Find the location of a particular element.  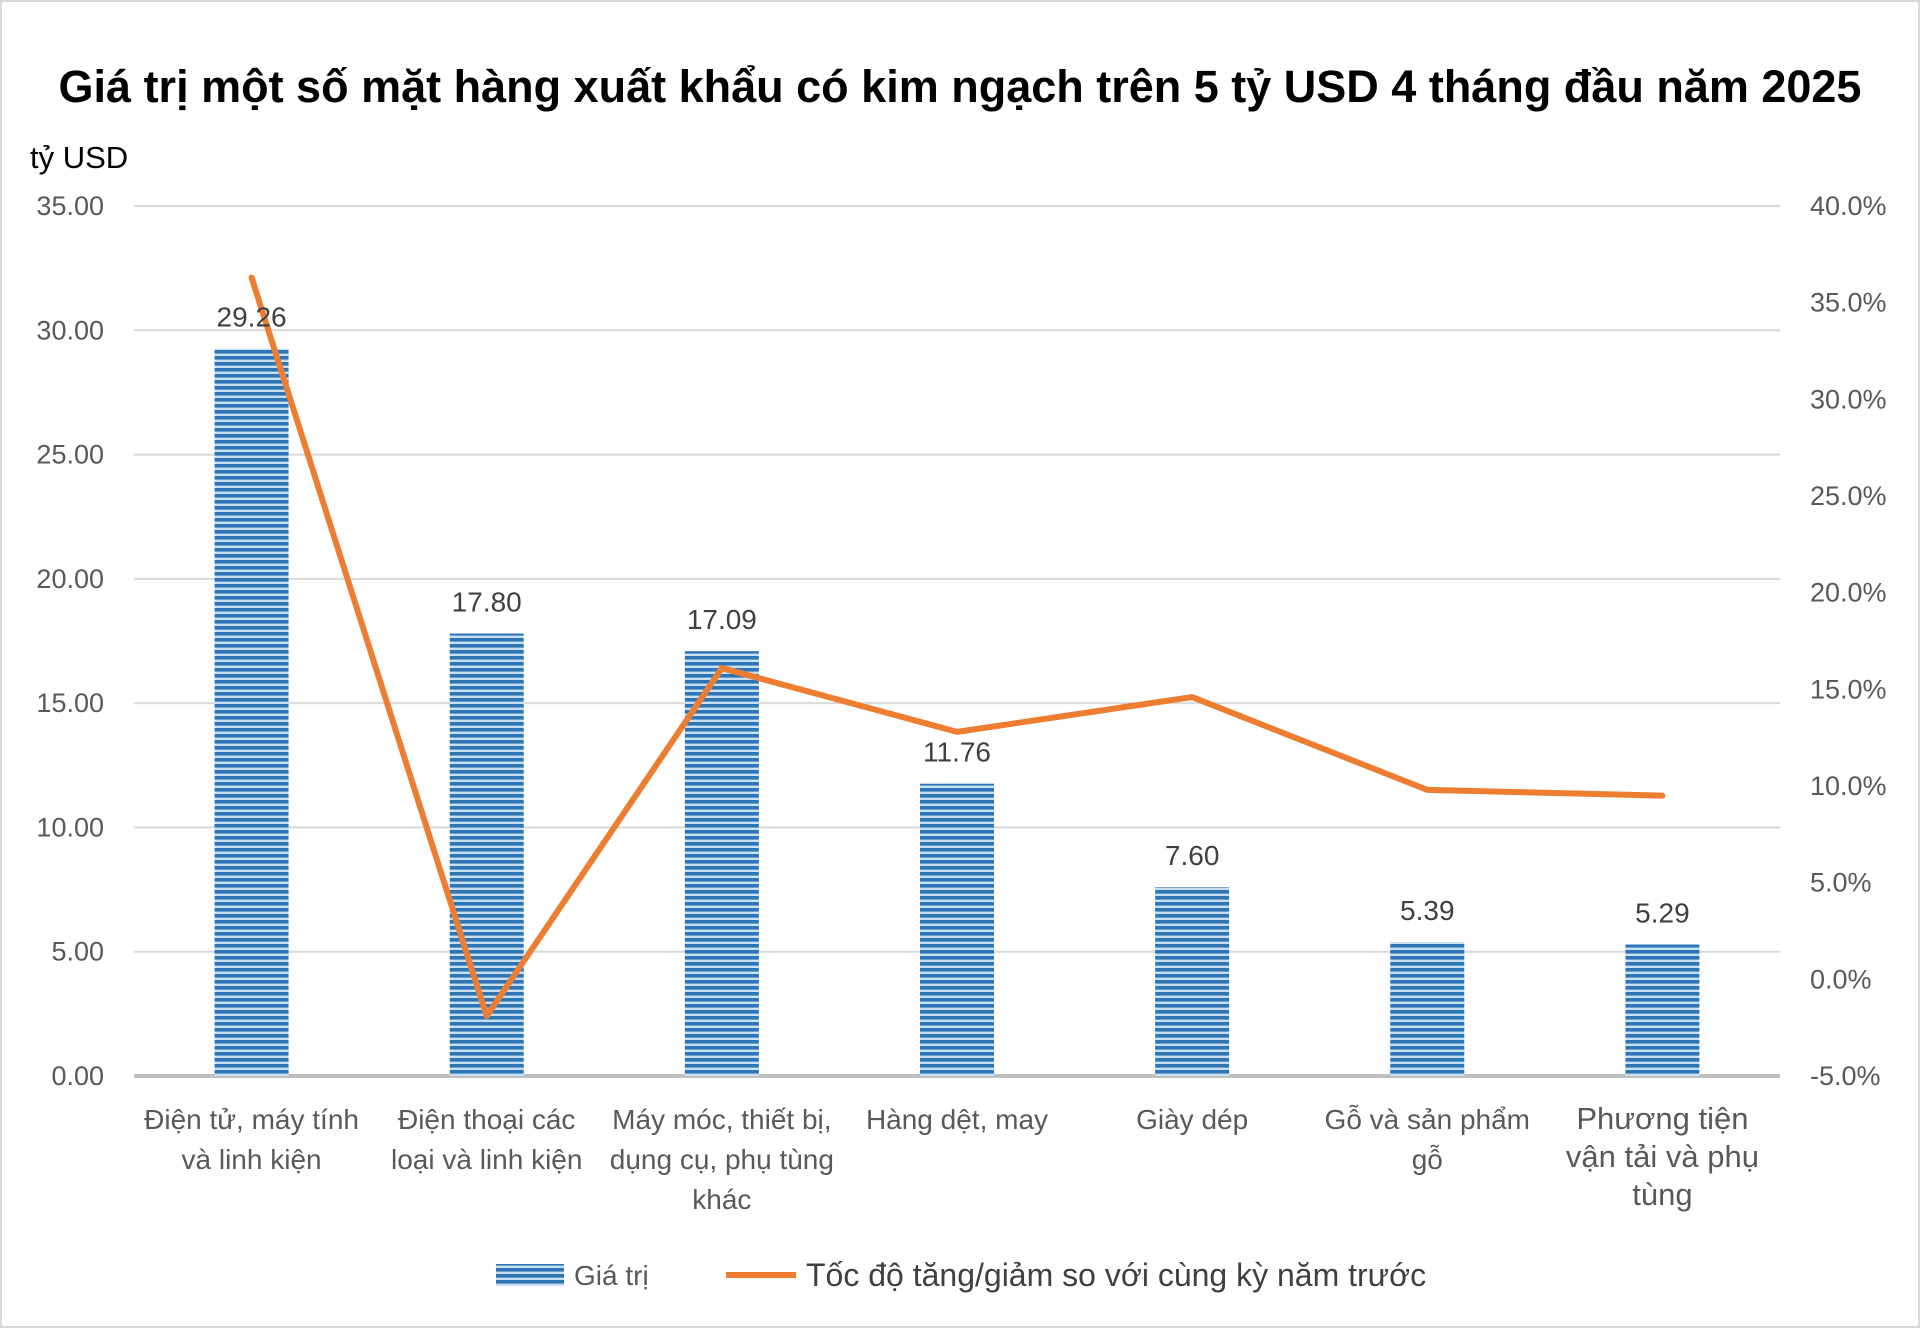

y-tick-label: 35.00 is located at coordinates (70, 206).